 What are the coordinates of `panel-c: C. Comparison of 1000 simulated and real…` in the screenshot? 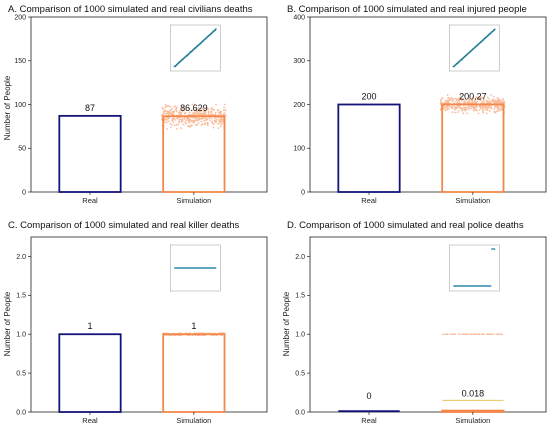 It's located at (121, 288).